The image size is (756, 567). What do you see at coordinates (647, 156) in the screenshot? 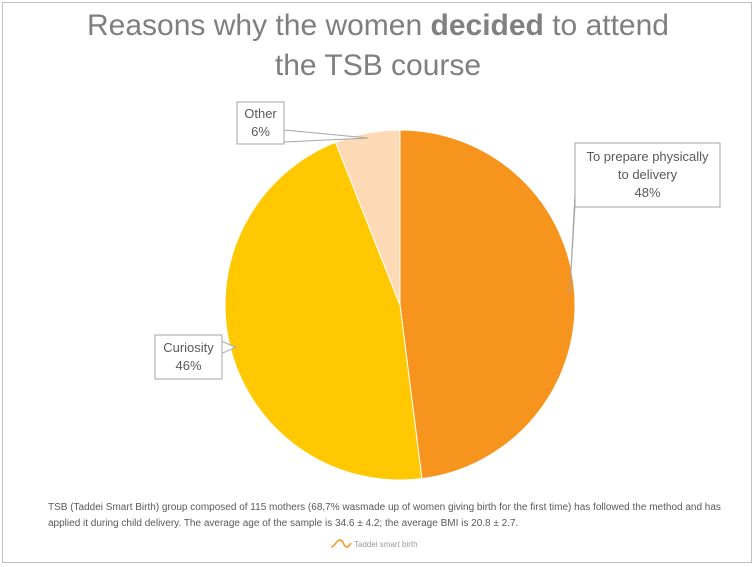
I see `slice-label-0-line-0: To prepare physically` at bounding box center [647, 156].